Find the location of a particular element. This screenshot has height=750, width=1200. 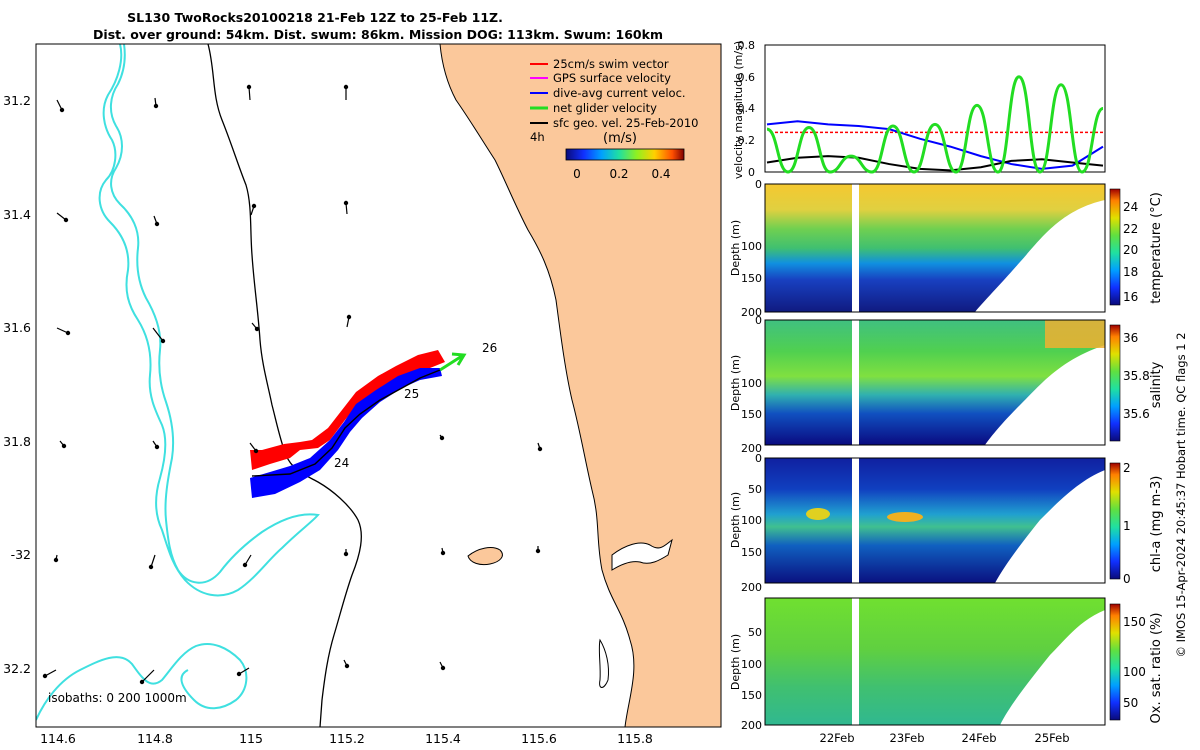

x-tick: 115.4 is located at coordinates (443, 738).